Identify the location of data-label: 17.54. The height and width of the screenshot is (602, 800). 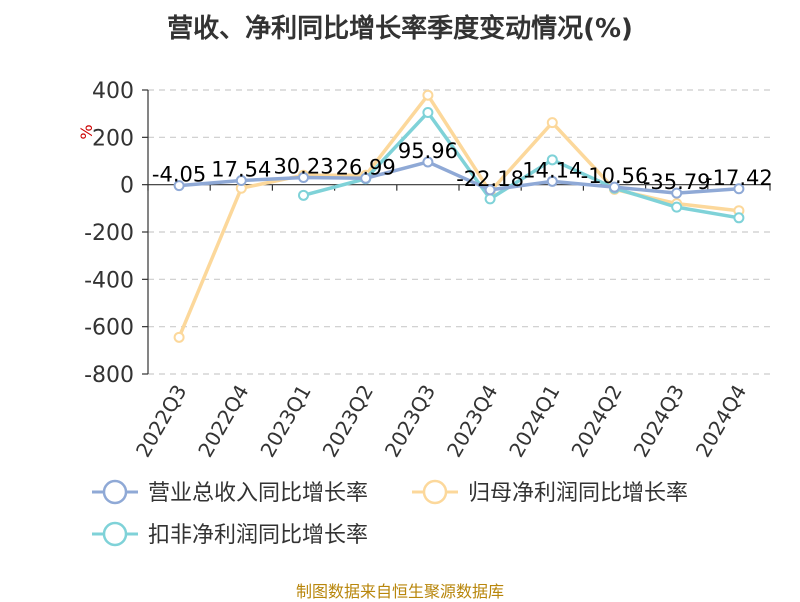
(241, 170).